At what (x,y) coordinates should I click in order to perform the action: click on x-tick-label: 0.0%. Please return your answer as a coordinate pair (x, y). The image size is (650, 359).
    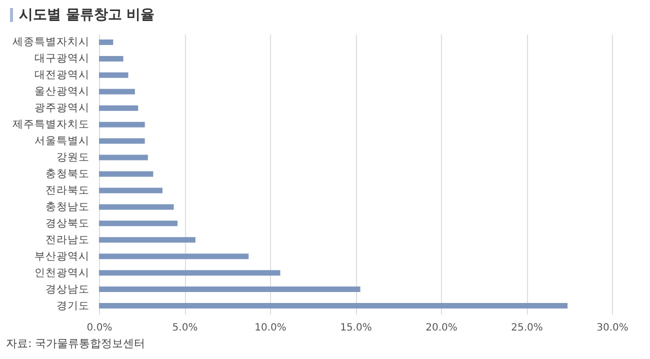
    Looking at the image, I should click on (99, 328).